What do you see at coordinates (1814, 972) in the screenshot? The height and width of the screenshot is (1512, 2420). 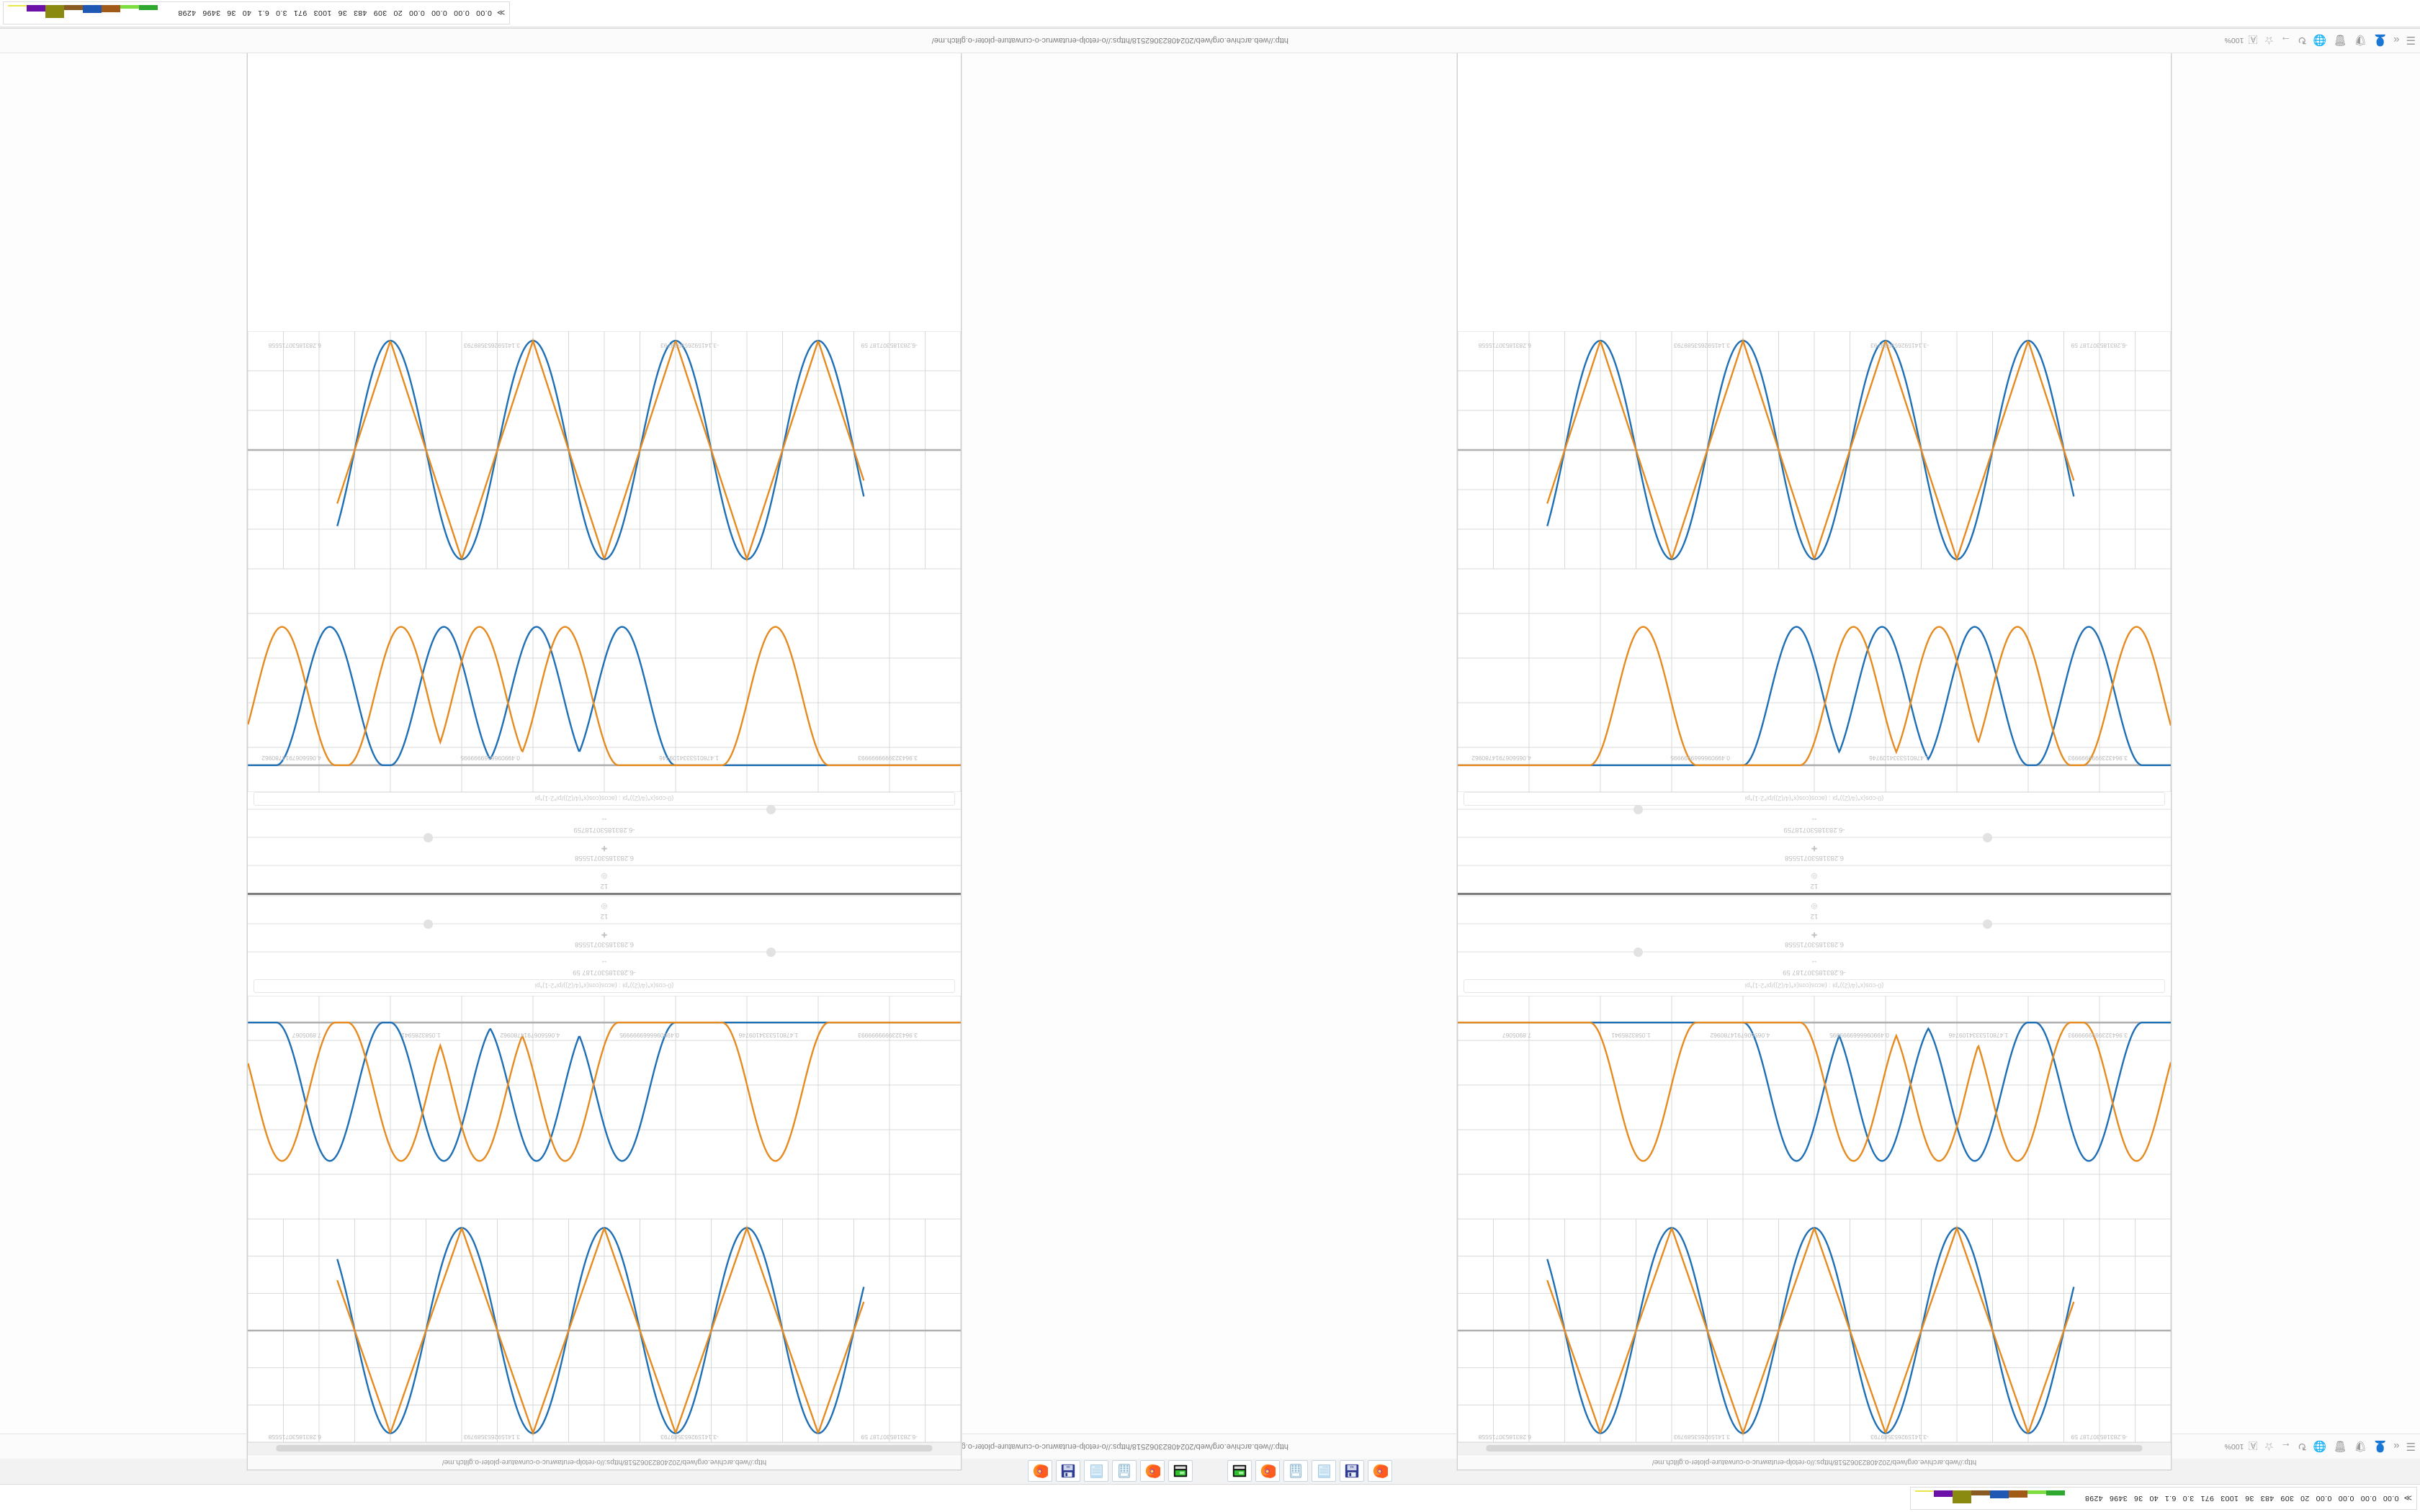 I see `control-value-range-max: -6.283185307187 59` at bounding box center [1814, 972].